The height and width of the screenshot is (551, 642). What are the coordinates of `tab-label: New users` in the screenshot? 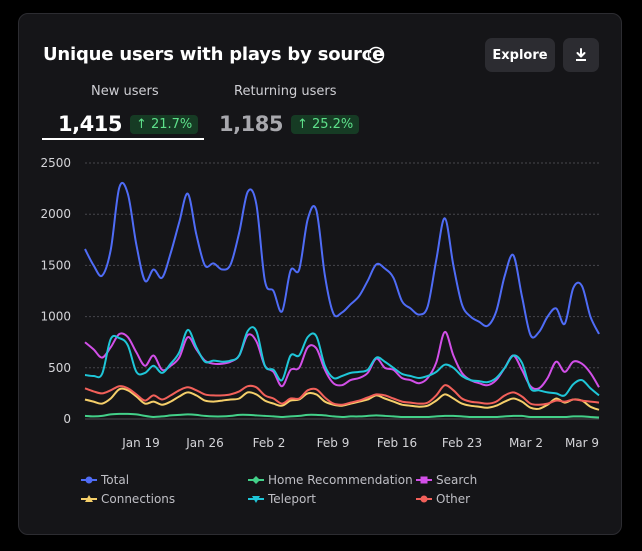 It's located at (125, 91).